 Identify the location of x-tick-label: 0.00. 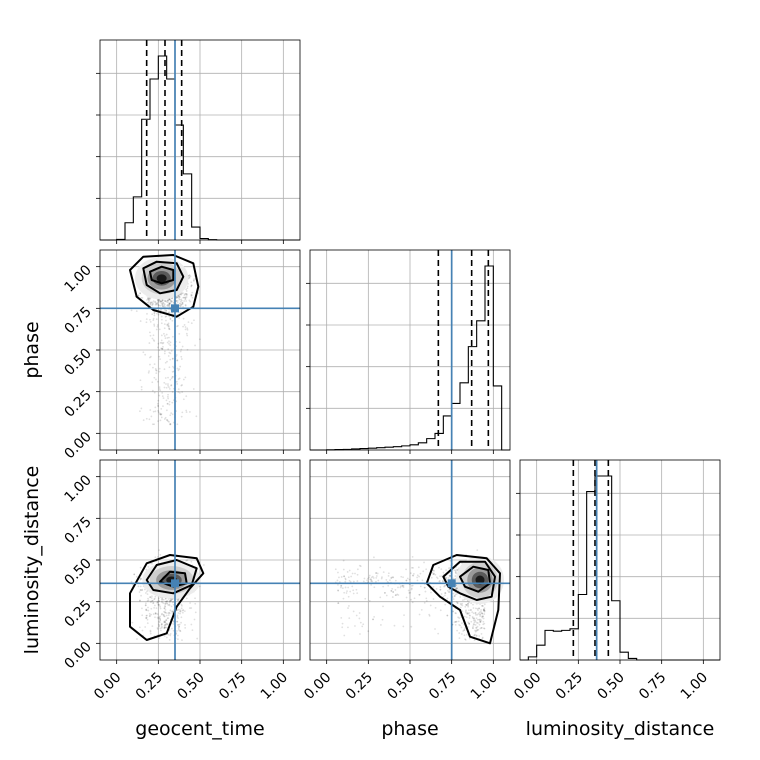
(317, 686).